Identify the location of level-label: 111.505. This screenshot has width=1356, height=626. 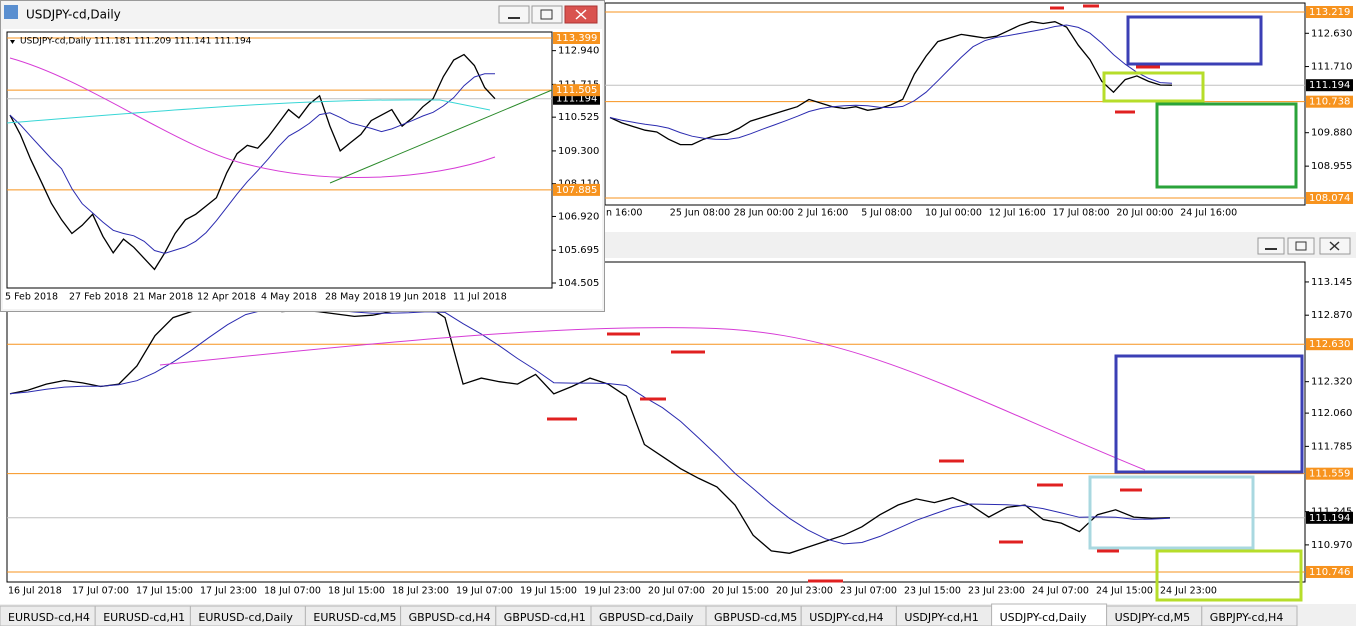
(576, 90).